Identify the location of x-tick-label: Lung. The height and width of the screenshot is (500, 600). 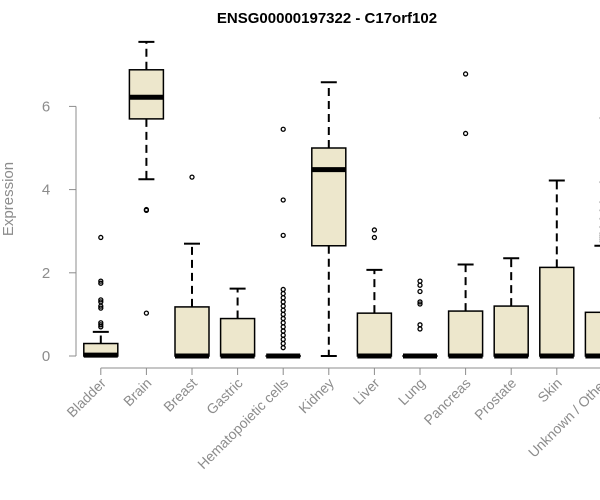
(411, 391).